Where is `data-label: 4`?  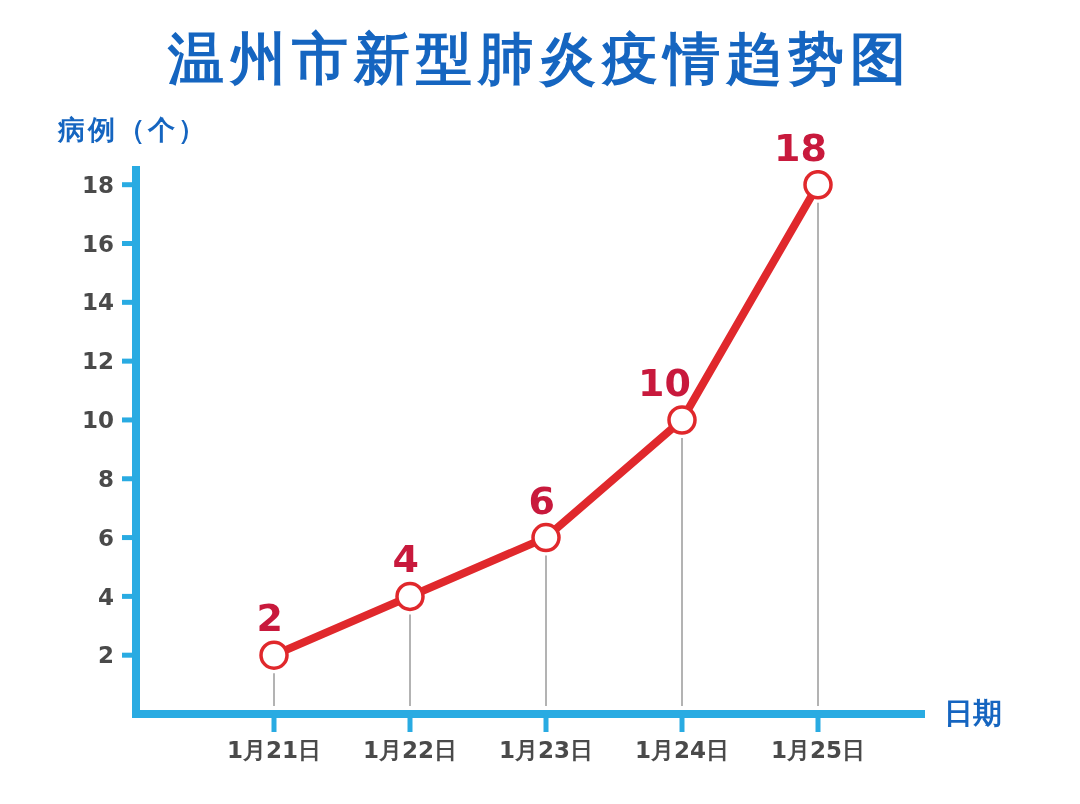 data-label: 4 is located at coordinates (405, 559).